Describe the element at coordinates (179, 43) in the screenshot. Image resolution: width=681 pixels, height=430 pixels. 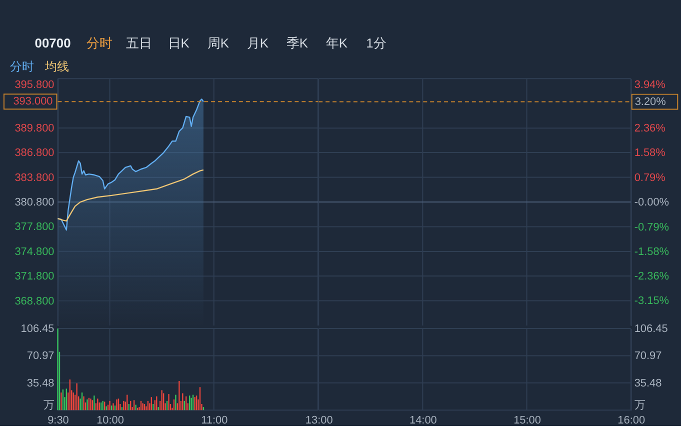
I see `text: 日K` at that location.